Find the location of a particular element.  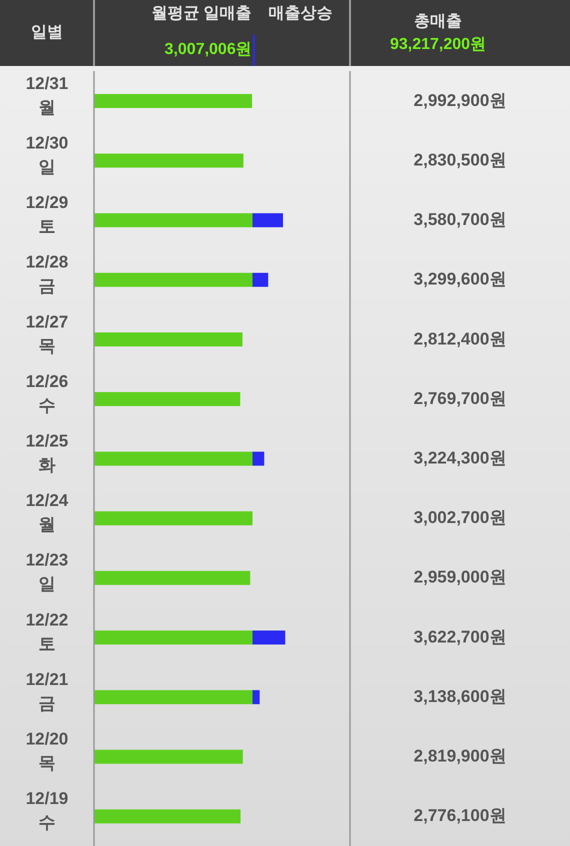

y-tick-label: 12/19 수 is located at coordinates (47, 810).